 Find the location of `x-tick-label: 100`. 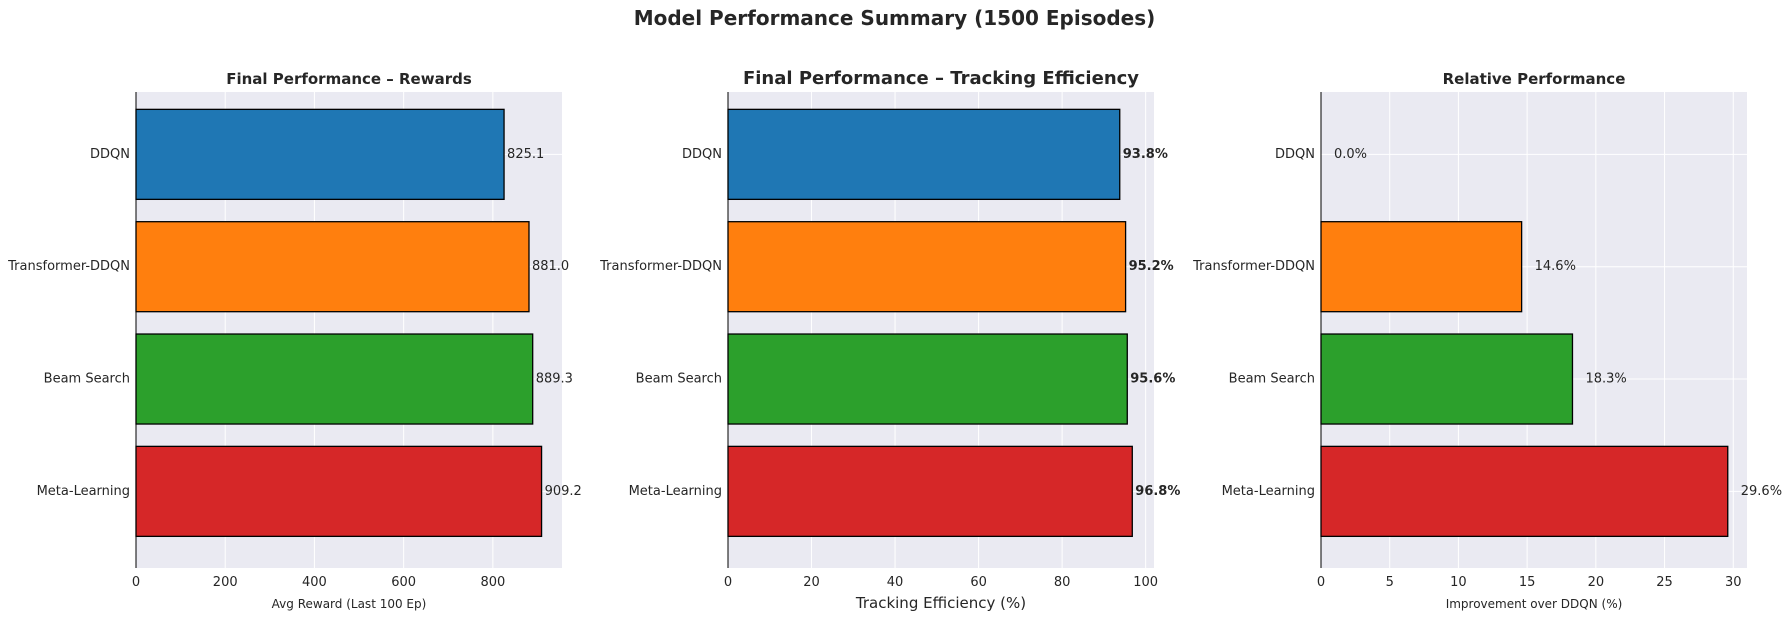

x-tick-label: 100 is located at coordinates (1145, 582).